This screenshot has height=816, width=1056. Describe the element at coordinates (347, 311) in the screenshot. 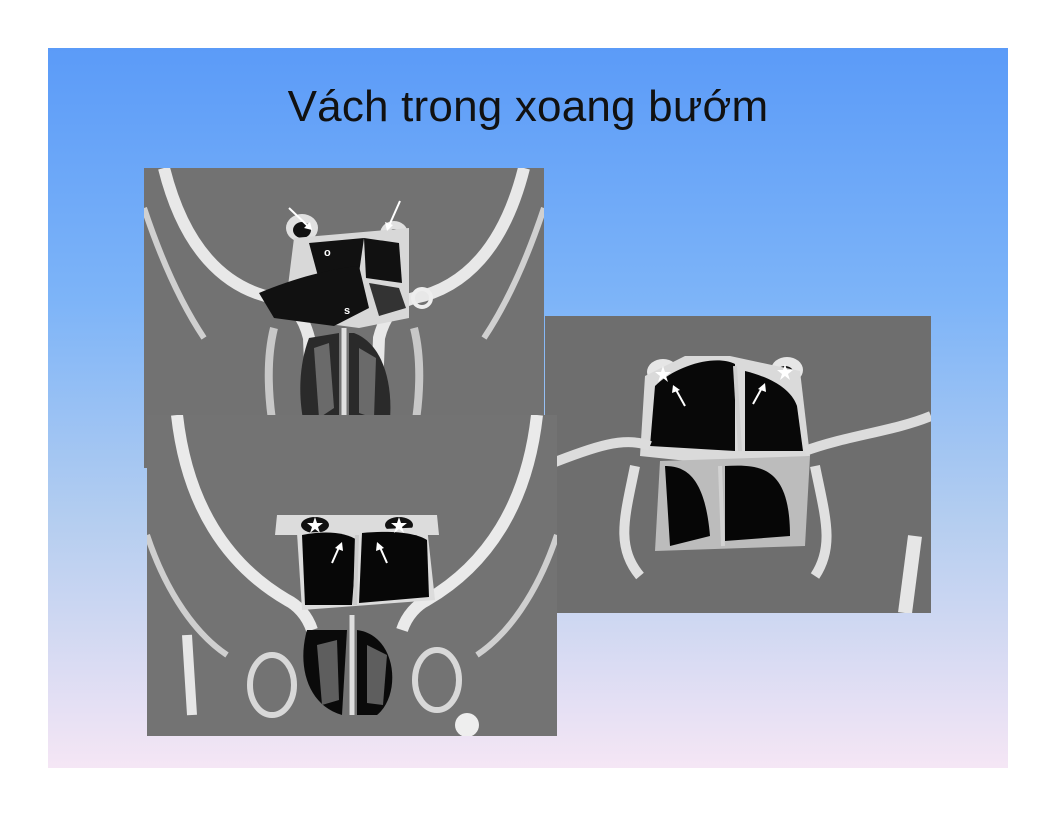

I see `label-s: s` at that location.